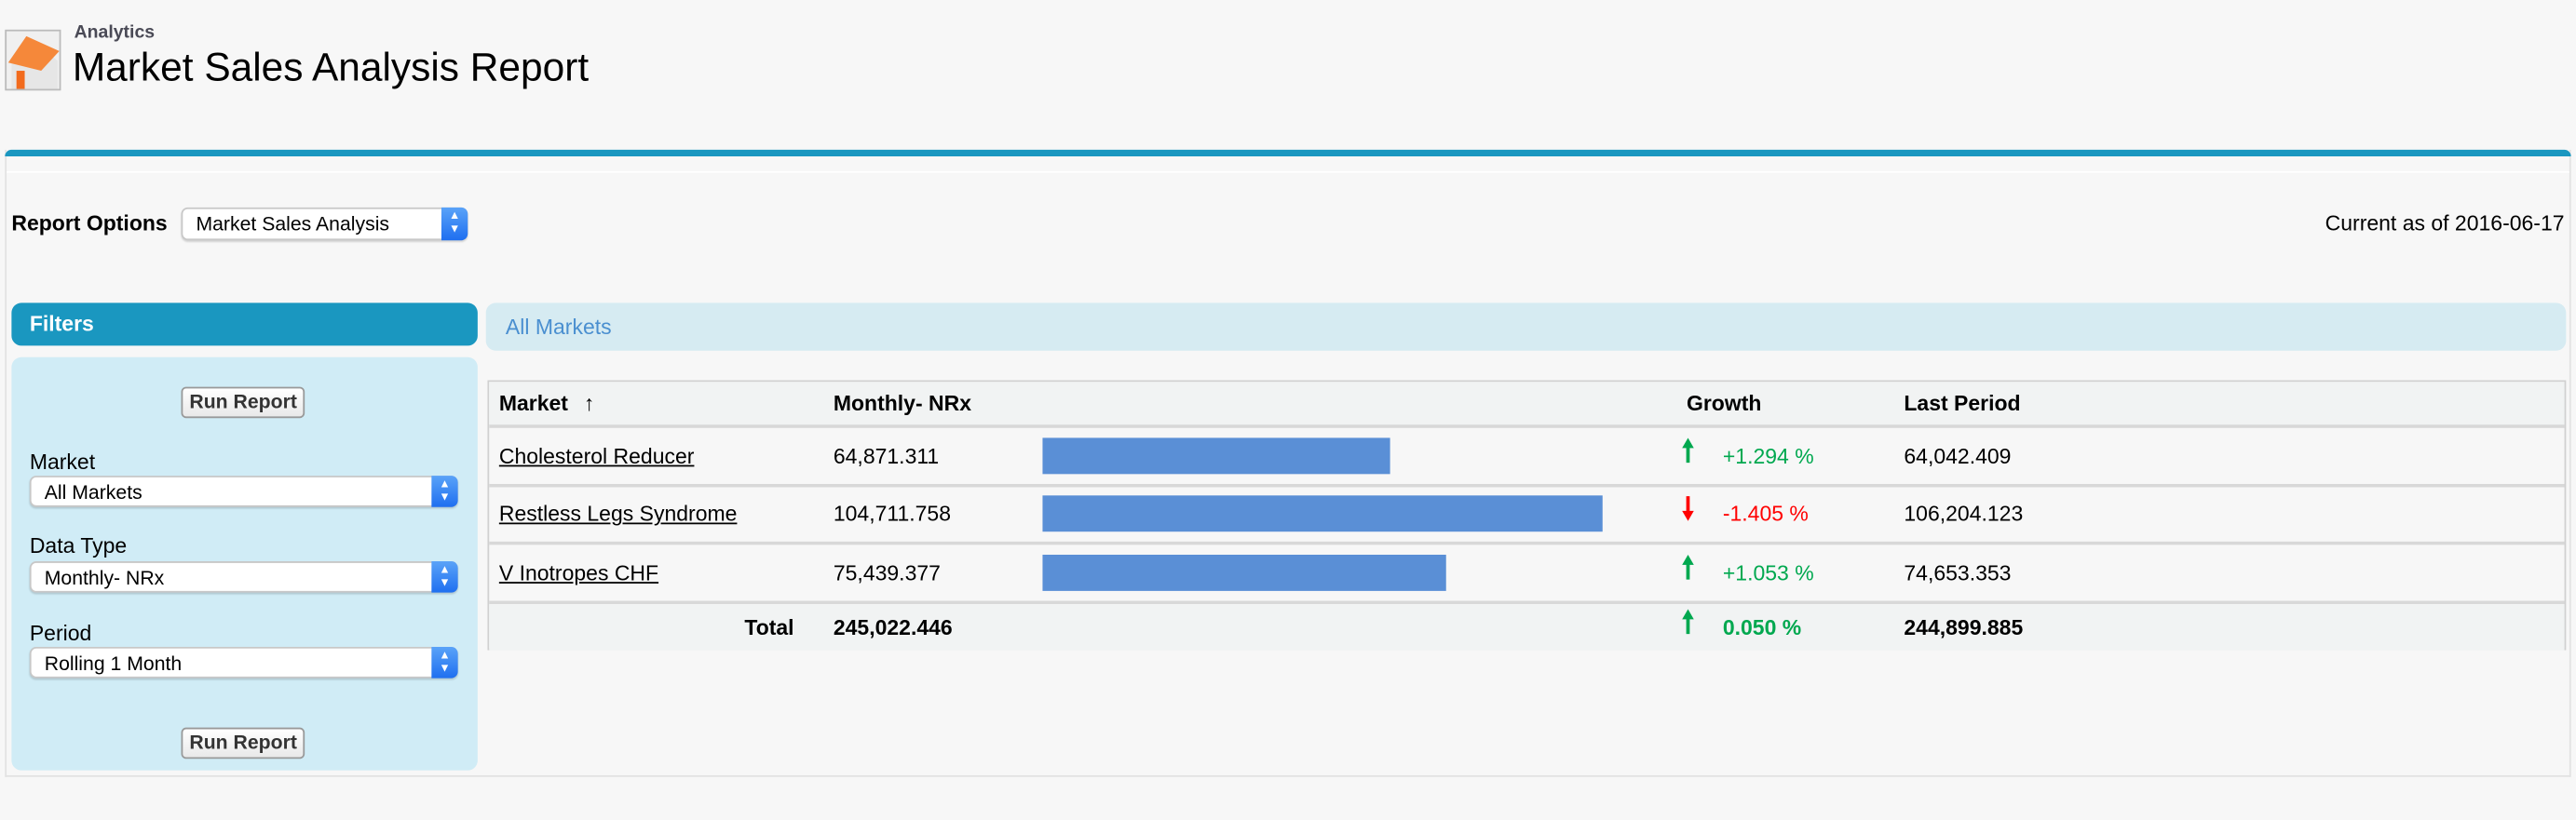  Describe the element at coordinates (2445, 222) in the screenshot. I see `current-as-of: Current as of 2016-06-17` at that location.